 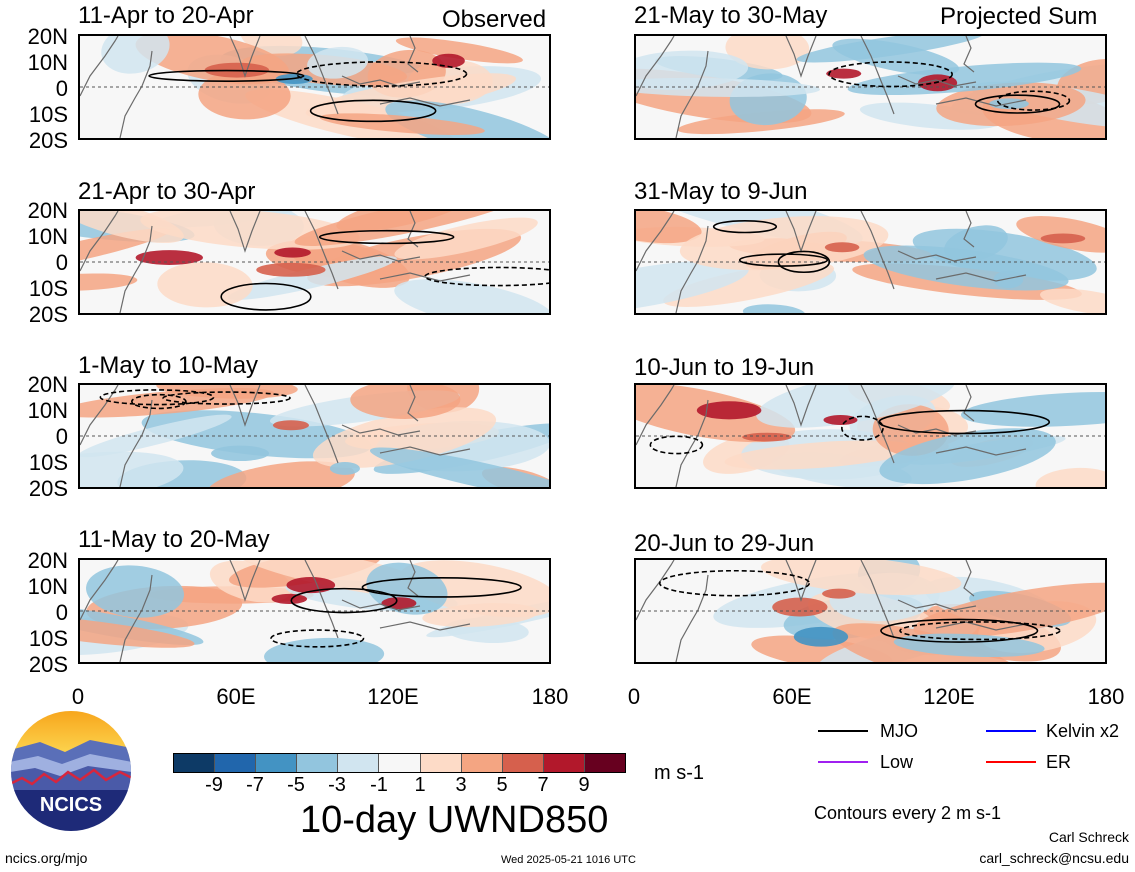 I want to click on colorbar-label: 1, so click(x=420, y=785).